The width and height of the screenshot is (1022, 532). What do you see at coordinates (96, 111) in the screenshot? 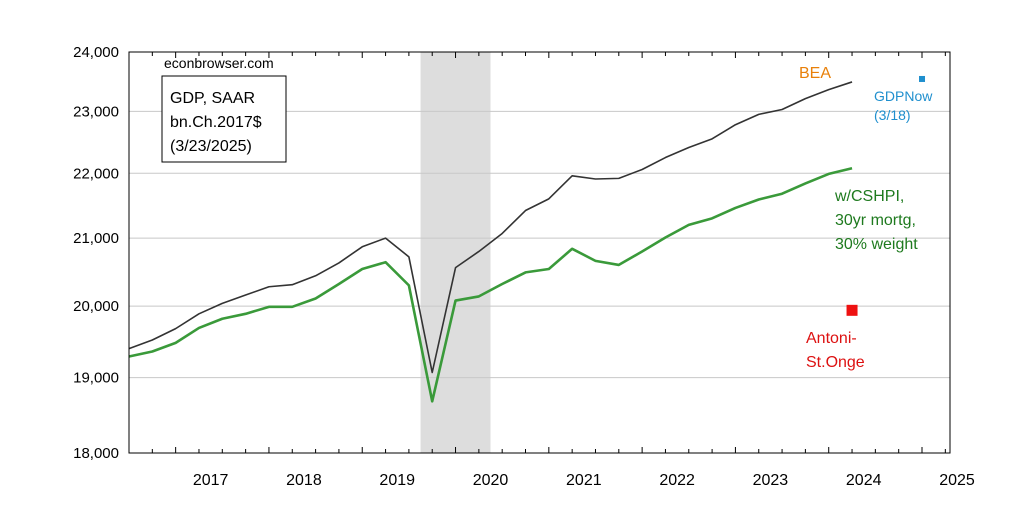
I see `y-tick-label: 23,000` at bounding box center [96, 111].